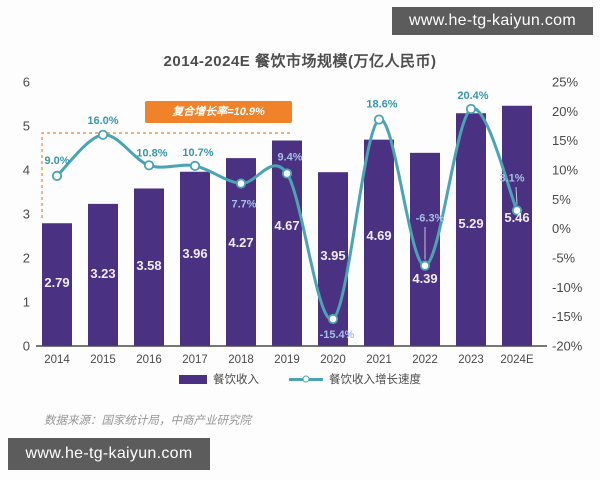 Image resolution: width=600 pixels, height=480 pixels. What do you see at coordinates (26, 82) in the screenshot?
I see `left-axis-tick: 6` at bounding box center [26, 82].